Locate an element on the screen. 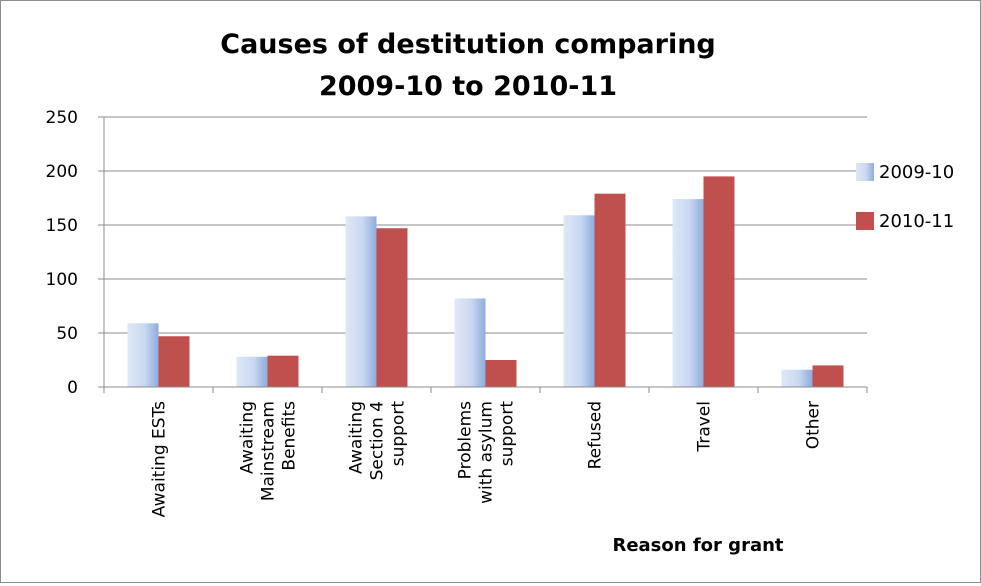  y-tick-label: 200 is located at coordinates (62, 172).